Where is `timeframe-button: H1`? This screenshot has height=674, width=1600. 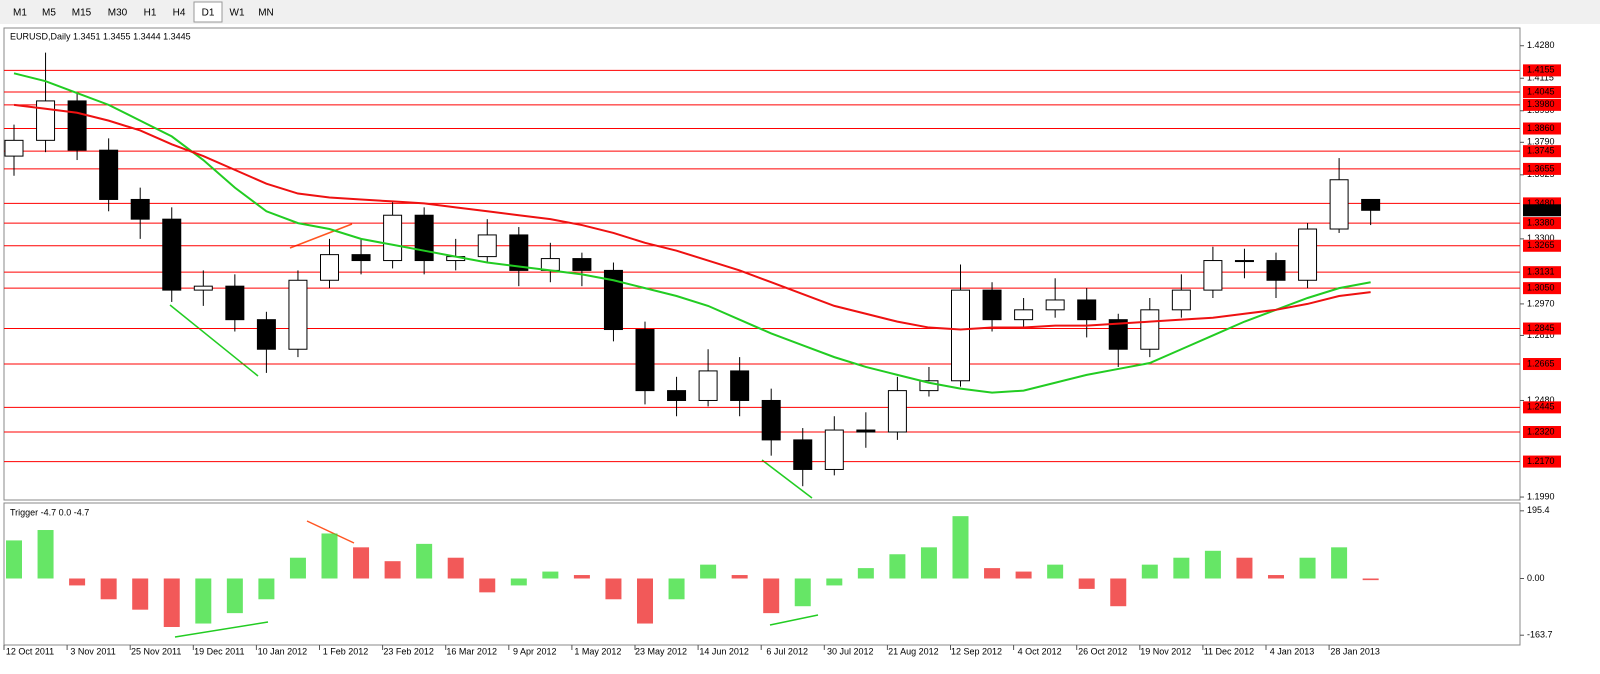 timeframe-button: H1 is located at coordinates (150, 12).